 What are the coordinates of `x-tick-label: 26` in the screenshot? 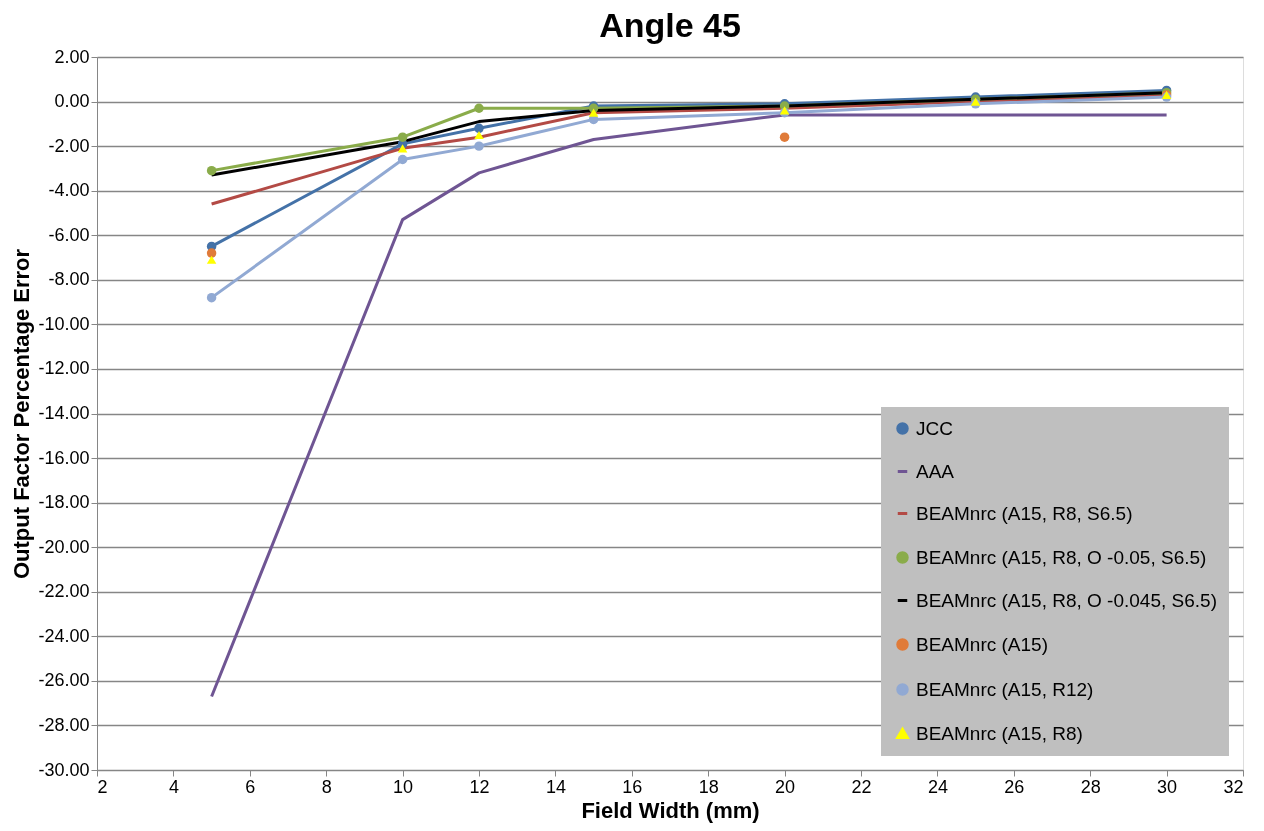 It's located at (1014, 786).